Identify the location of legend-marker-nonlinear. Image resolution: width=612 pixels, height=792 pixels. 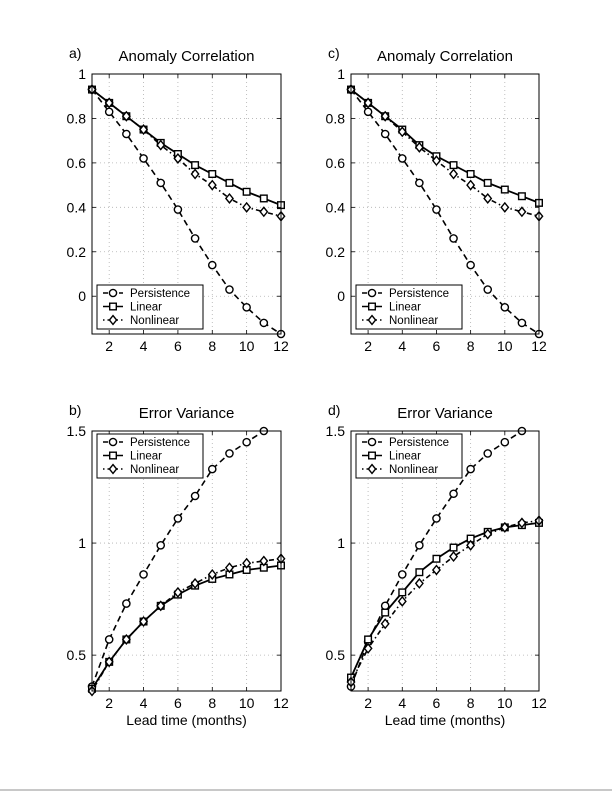
(113, 320).